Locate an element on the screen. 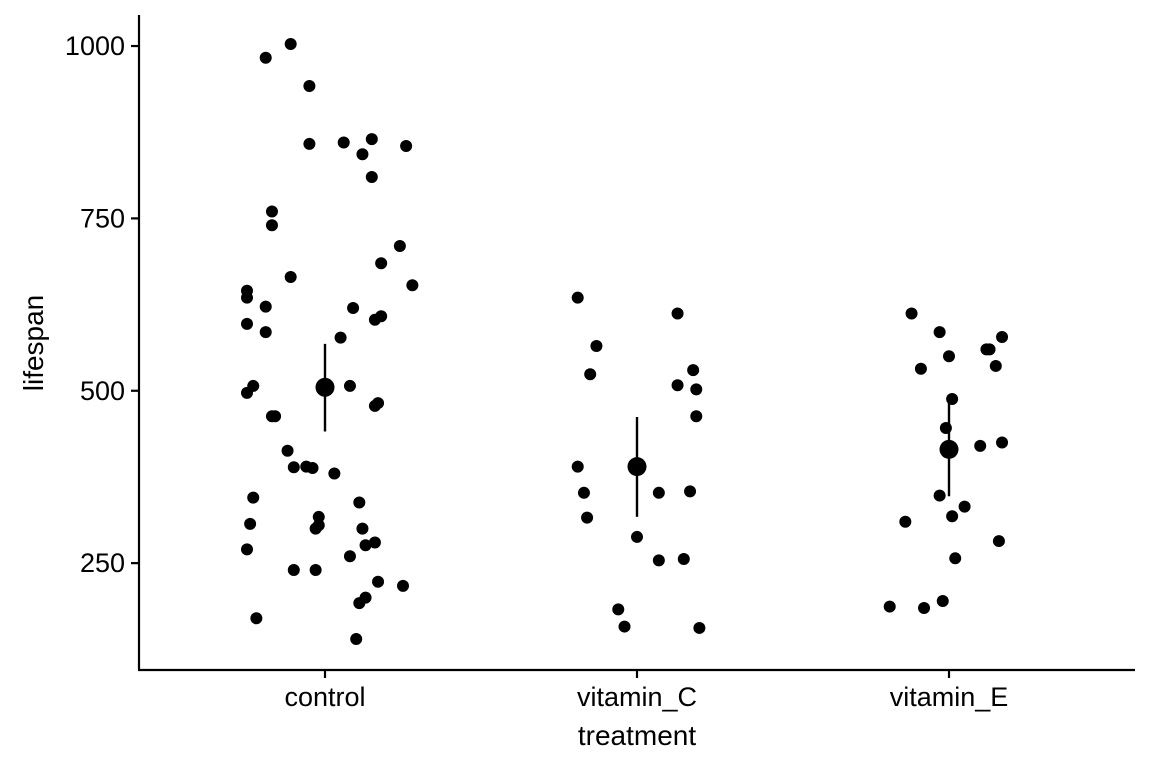  x-axis-ticks: control vitamin_C vitamin_E is located at coordinates (646, 691).